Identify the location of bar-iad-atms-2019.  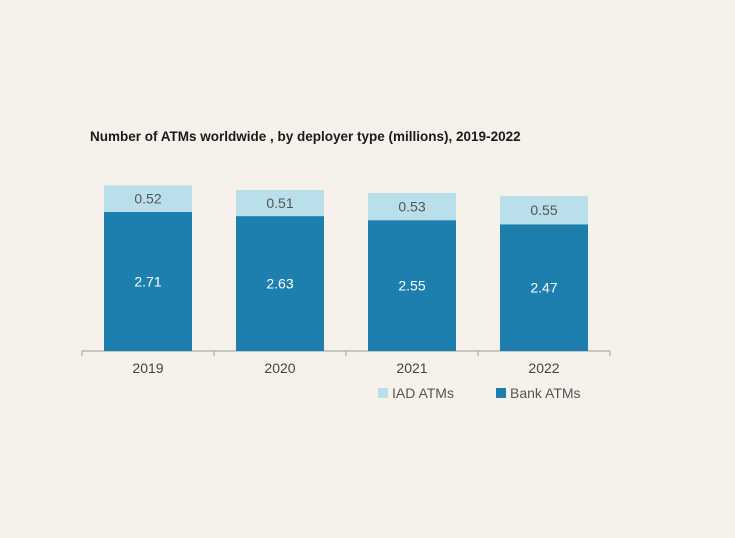
(148, 198).